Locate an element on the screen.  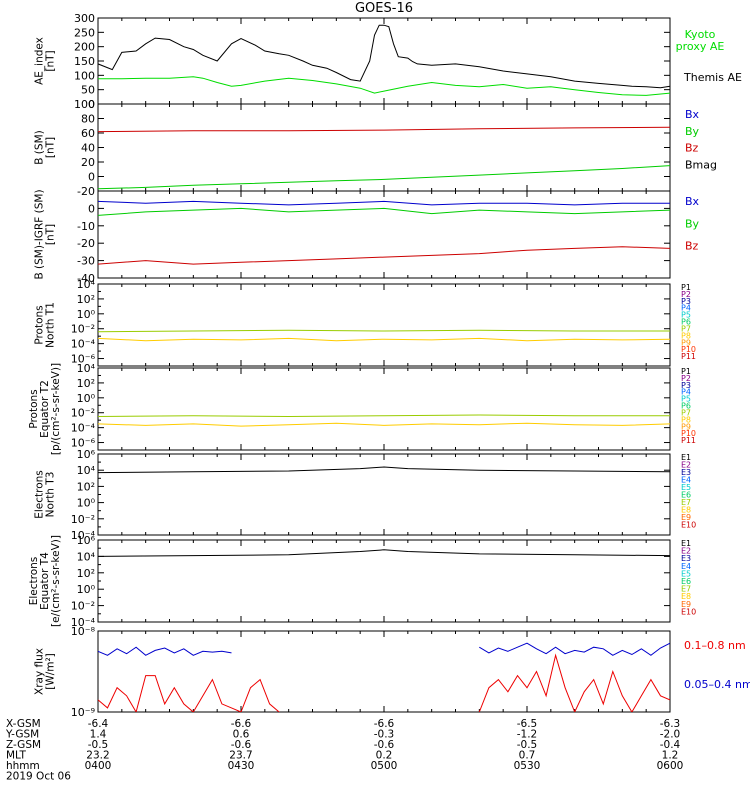
y-tick-label: 40 is located at coordinates (88, 148).